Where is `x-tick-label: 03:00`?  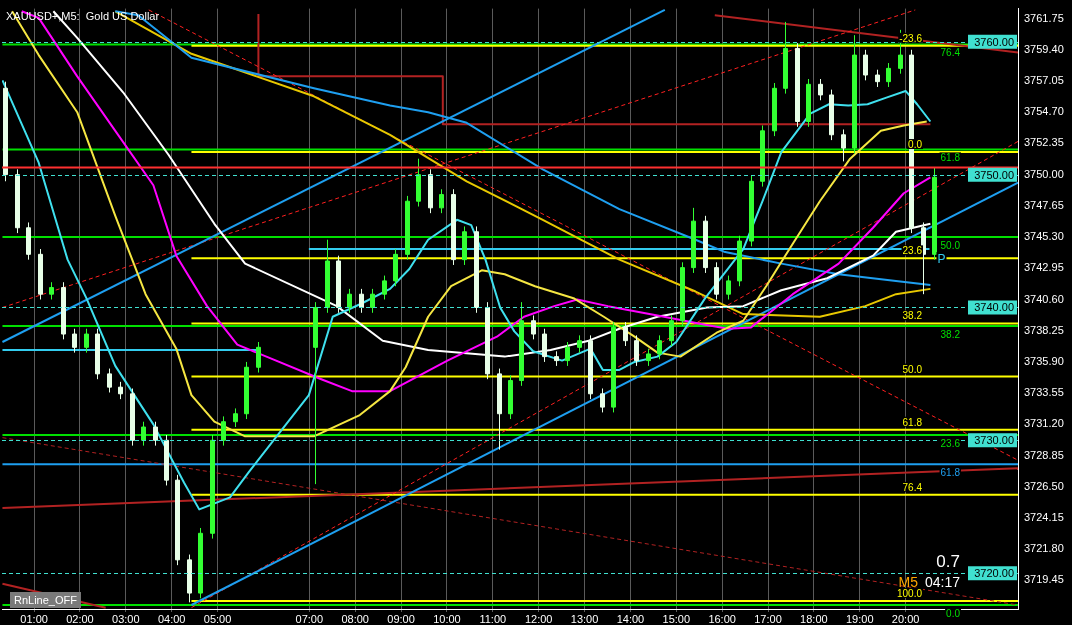 x-tick-label: 03:00 is located at coordinates (126, 618).